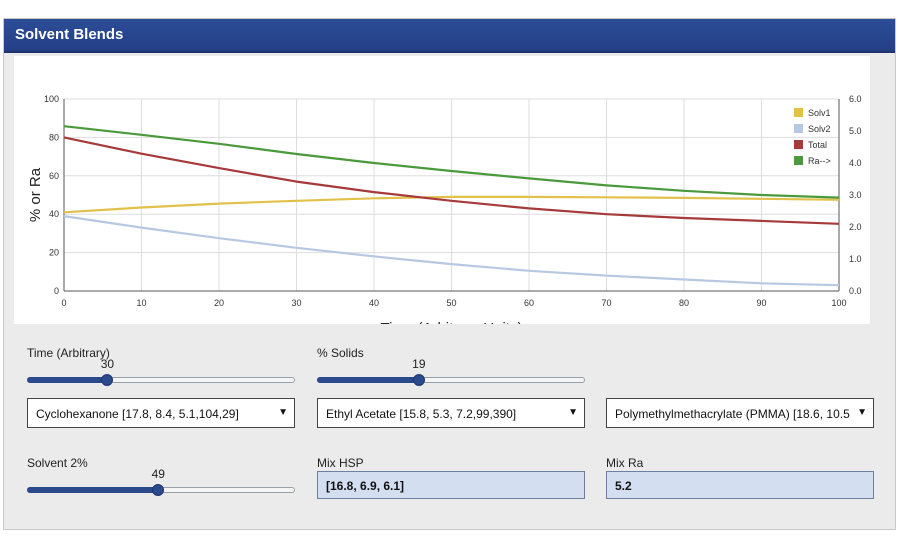  I want to click on y2-tick-label: 2.0, so click(855, 227).